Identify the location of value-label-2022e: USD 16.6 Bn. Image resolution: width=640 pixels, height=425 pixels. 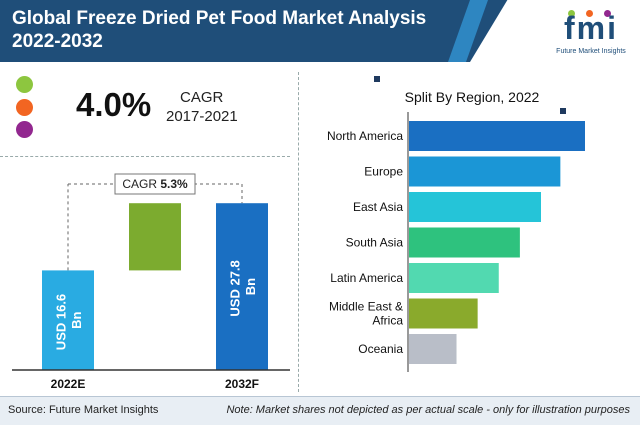
(68, 320).